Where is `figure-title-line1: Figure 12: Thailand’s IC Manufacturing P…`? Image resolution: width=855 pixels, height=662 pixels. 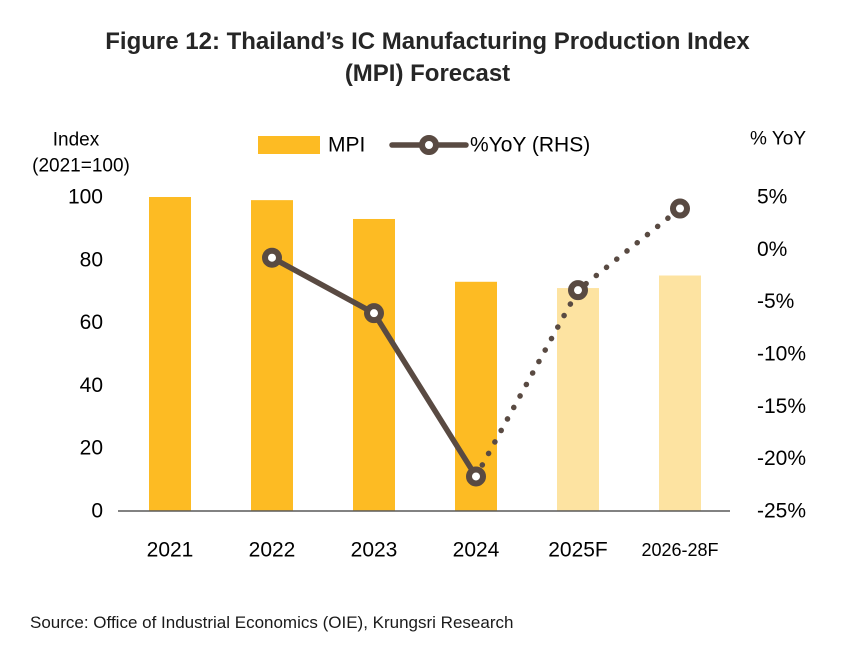 figure-title-line1: Figure 12: Thailand’s IC Manufacturing P… is located at coordinates (427, 41).